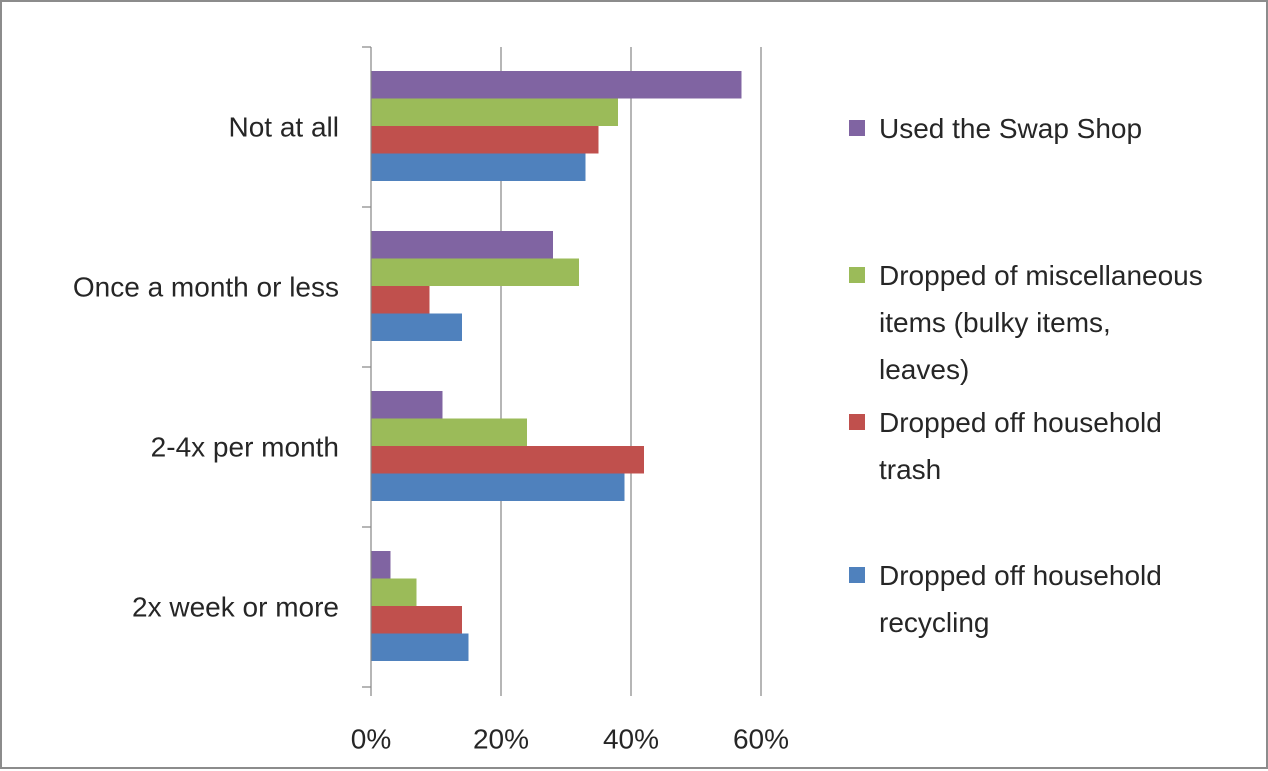  I want to click on legend-item-1: Used the Swap Shop, so click(995, 128).